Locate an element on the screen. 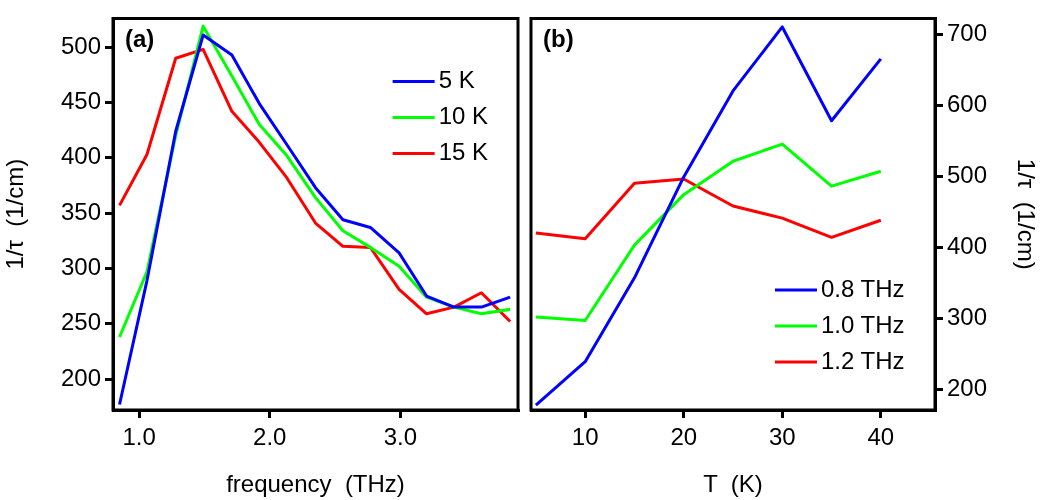  legend-label: 5 K is located at coordinates (456, 80).